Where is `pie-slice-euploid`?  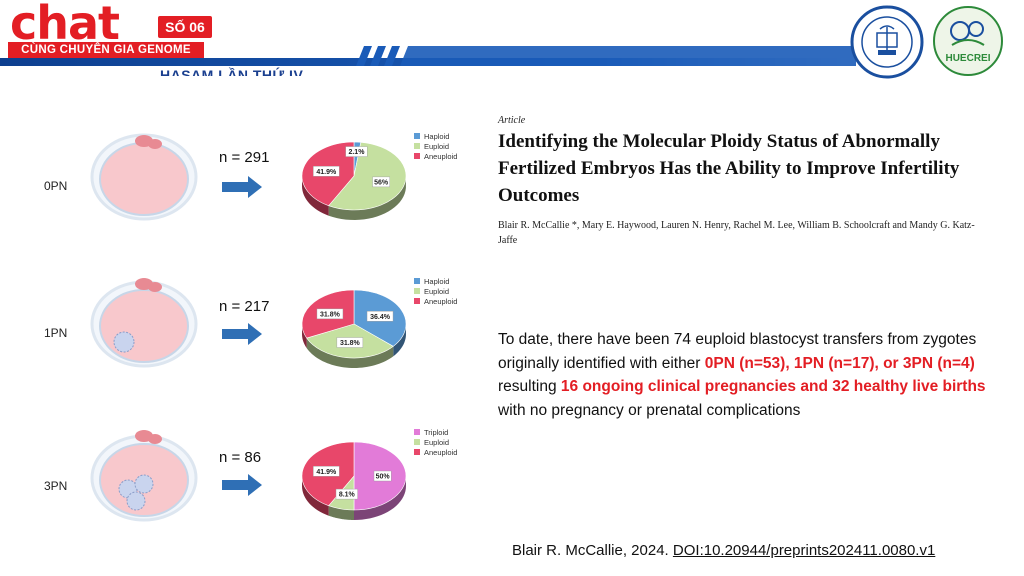
pie-slice-euploid is located at coordinates (367, 176).